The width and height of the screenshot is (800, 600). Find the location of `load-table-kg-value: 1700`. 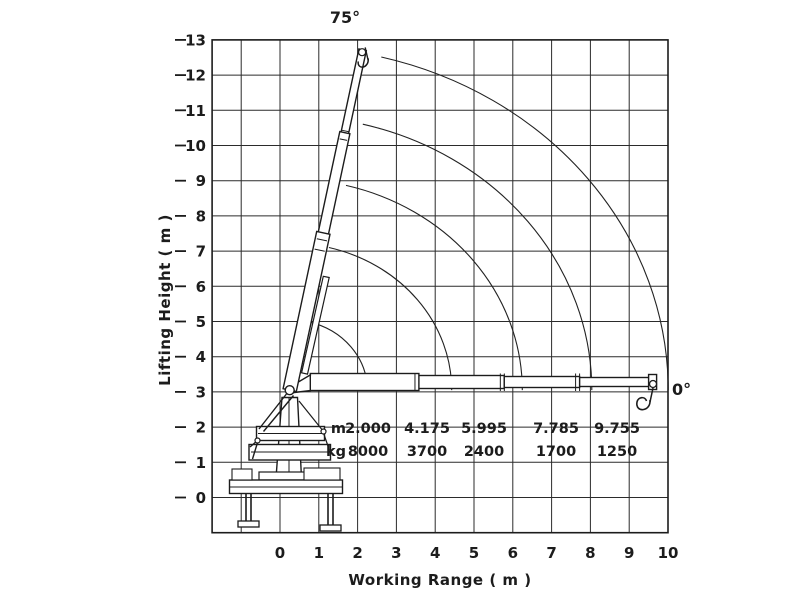

load-table-kg-value: 1700 is located at coordinates (556, 452).